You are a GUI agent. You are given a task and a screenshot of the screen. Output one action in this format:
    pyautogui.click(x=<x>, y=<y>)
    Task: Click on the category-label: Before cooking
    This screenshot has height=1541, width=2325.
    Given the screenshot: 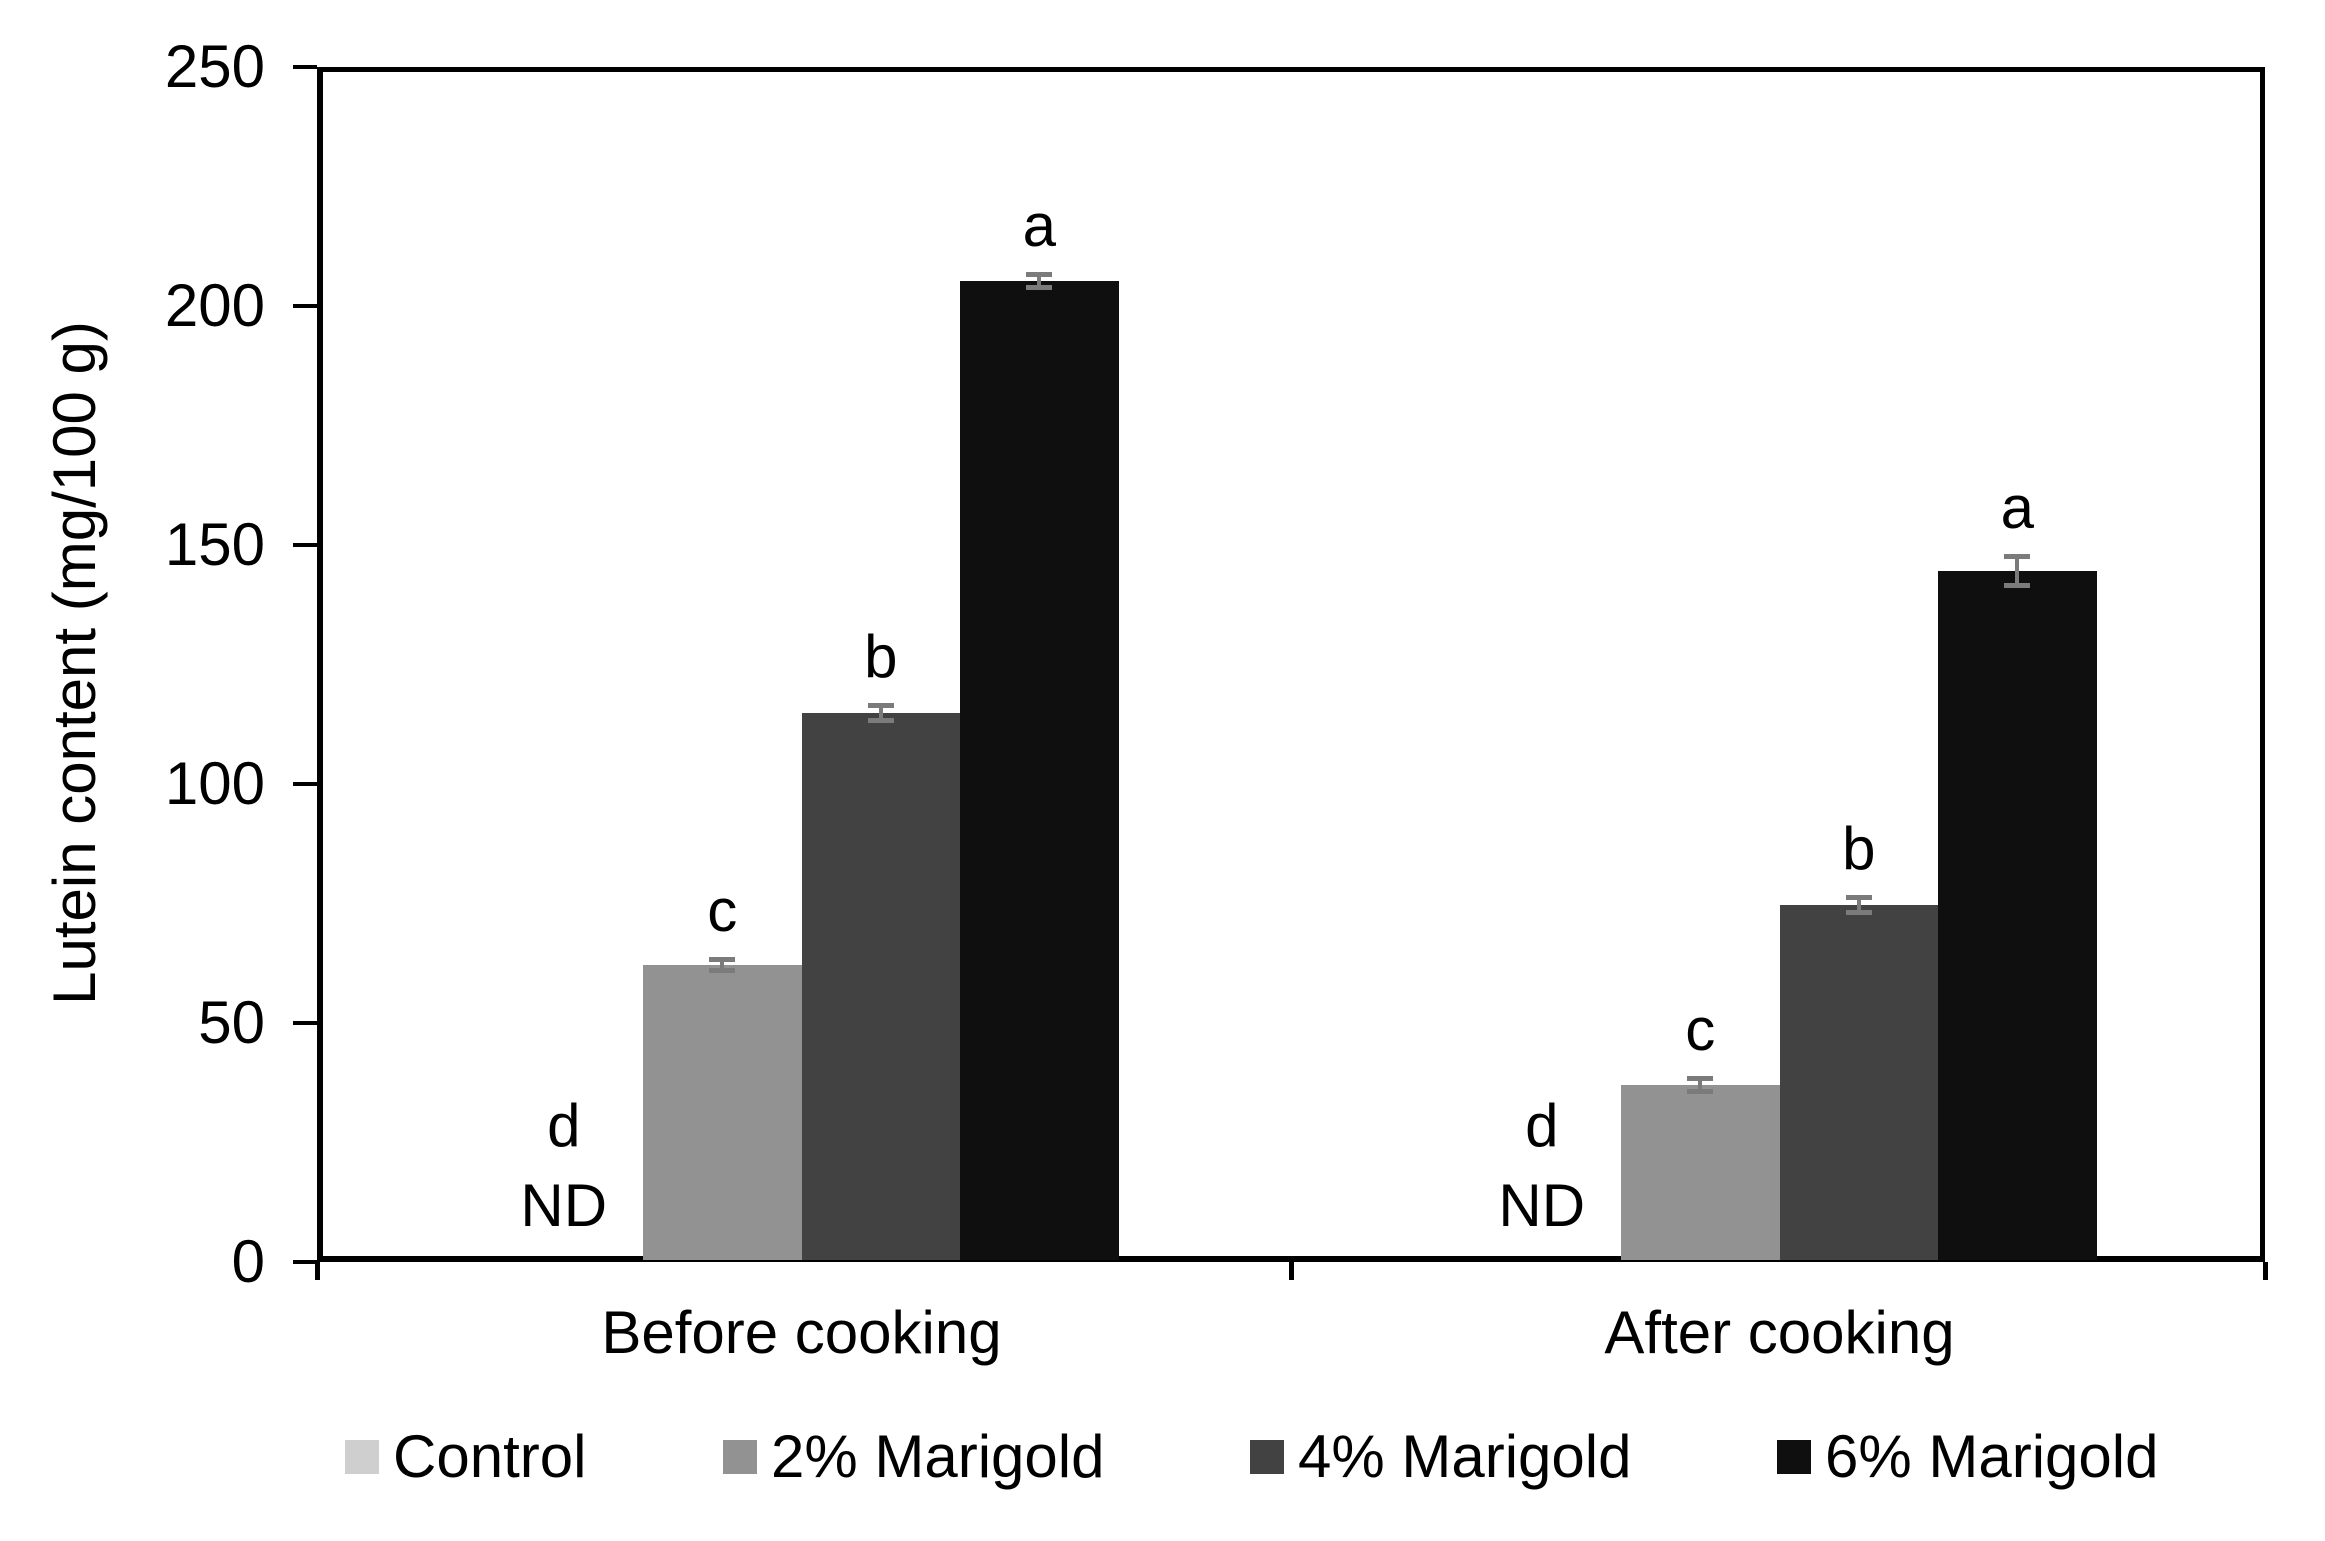 What is the action you would take?
    pyautogui.click(x=801, y=1332)
    